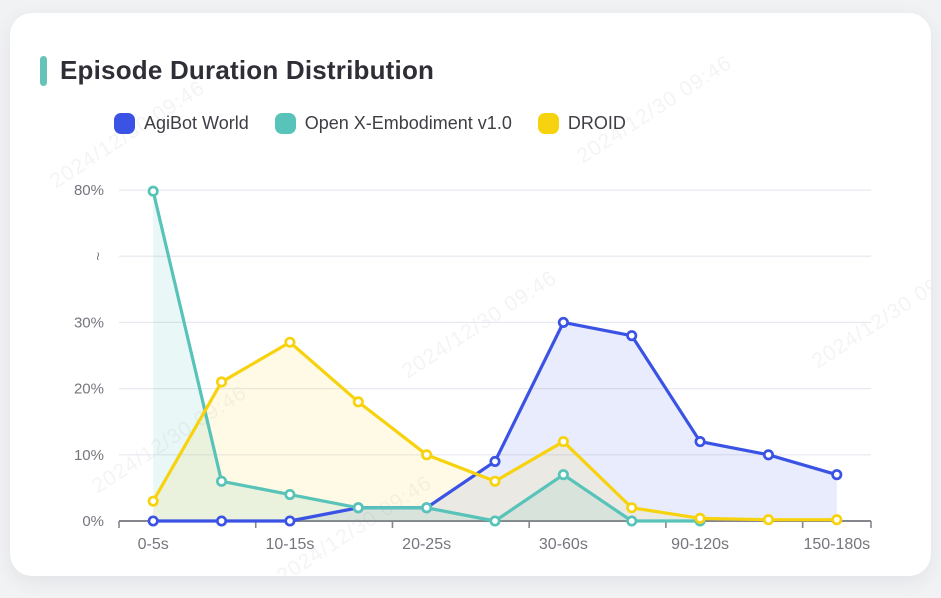 The image size is (941, 598). I want to click on legend-label-agibot-world: AgiBot World, so click(196, 123).